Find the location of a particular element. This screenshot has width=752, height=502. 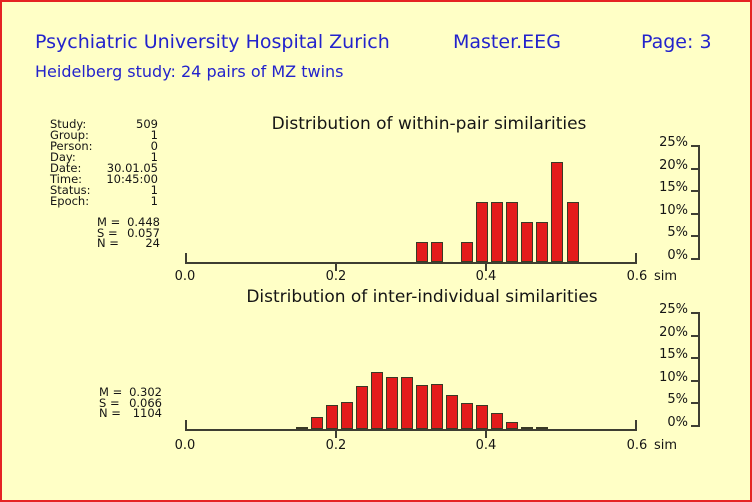

stat-value-sd: 0.066 is located at coordinates (145, 402).